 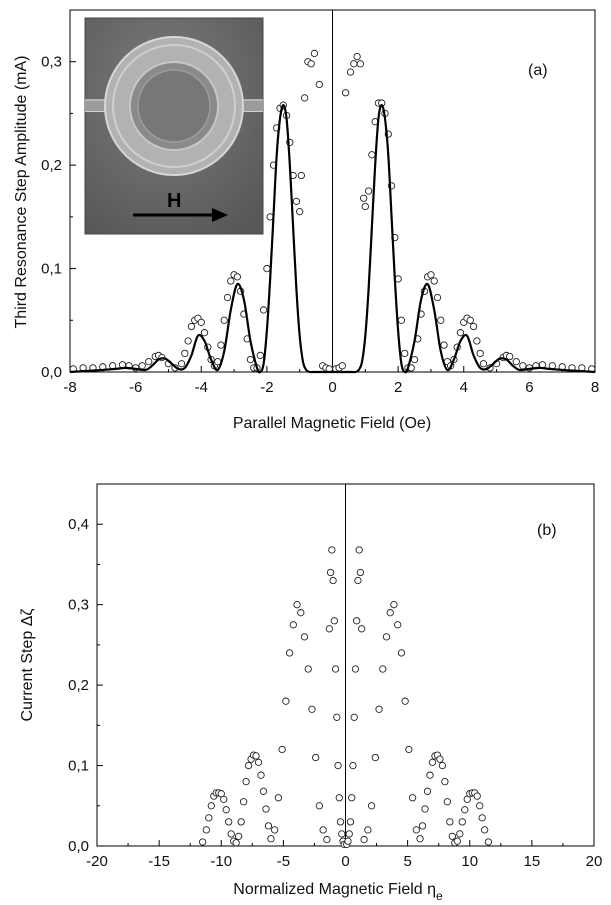 What do you see at coordinates (469, 861) in the screenshot?
I see `x-tick-label: 10` at bounding box center [469, 861].